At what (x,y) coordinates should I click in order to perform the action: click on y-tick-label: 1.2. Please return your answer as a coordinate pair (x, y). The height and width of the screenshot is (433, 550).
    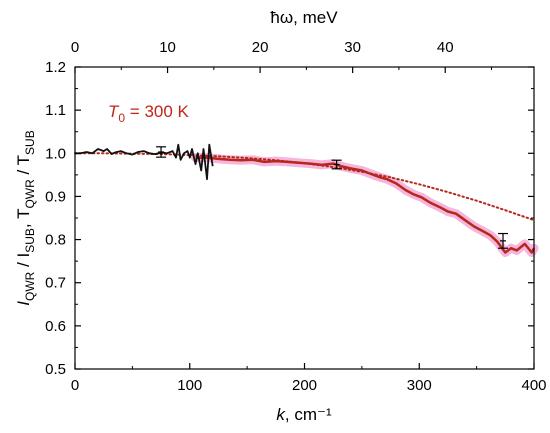
    Looking at the image, I should click on (55, 67).